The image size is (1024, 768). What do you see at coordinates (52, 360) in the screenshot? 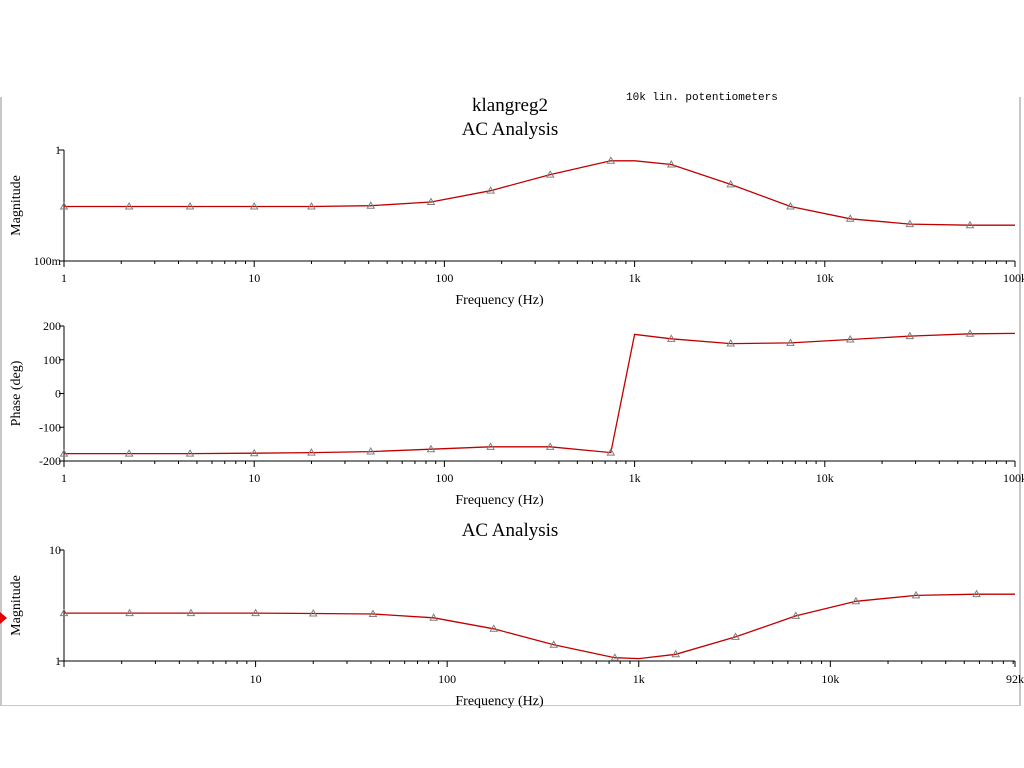
I see `y-tick-label: 100` at bounding box center [52, 360].